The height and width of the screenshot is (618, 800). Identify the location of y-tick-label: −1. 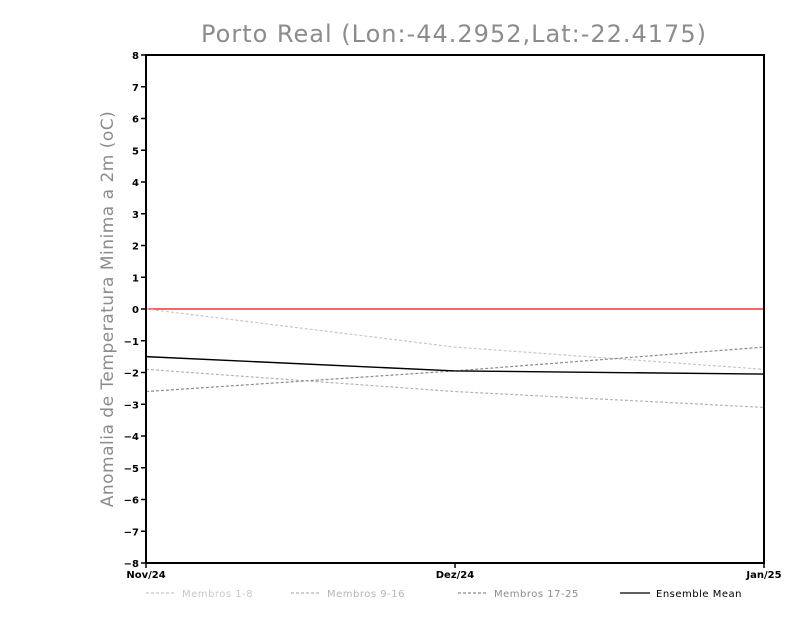
(131, 342).